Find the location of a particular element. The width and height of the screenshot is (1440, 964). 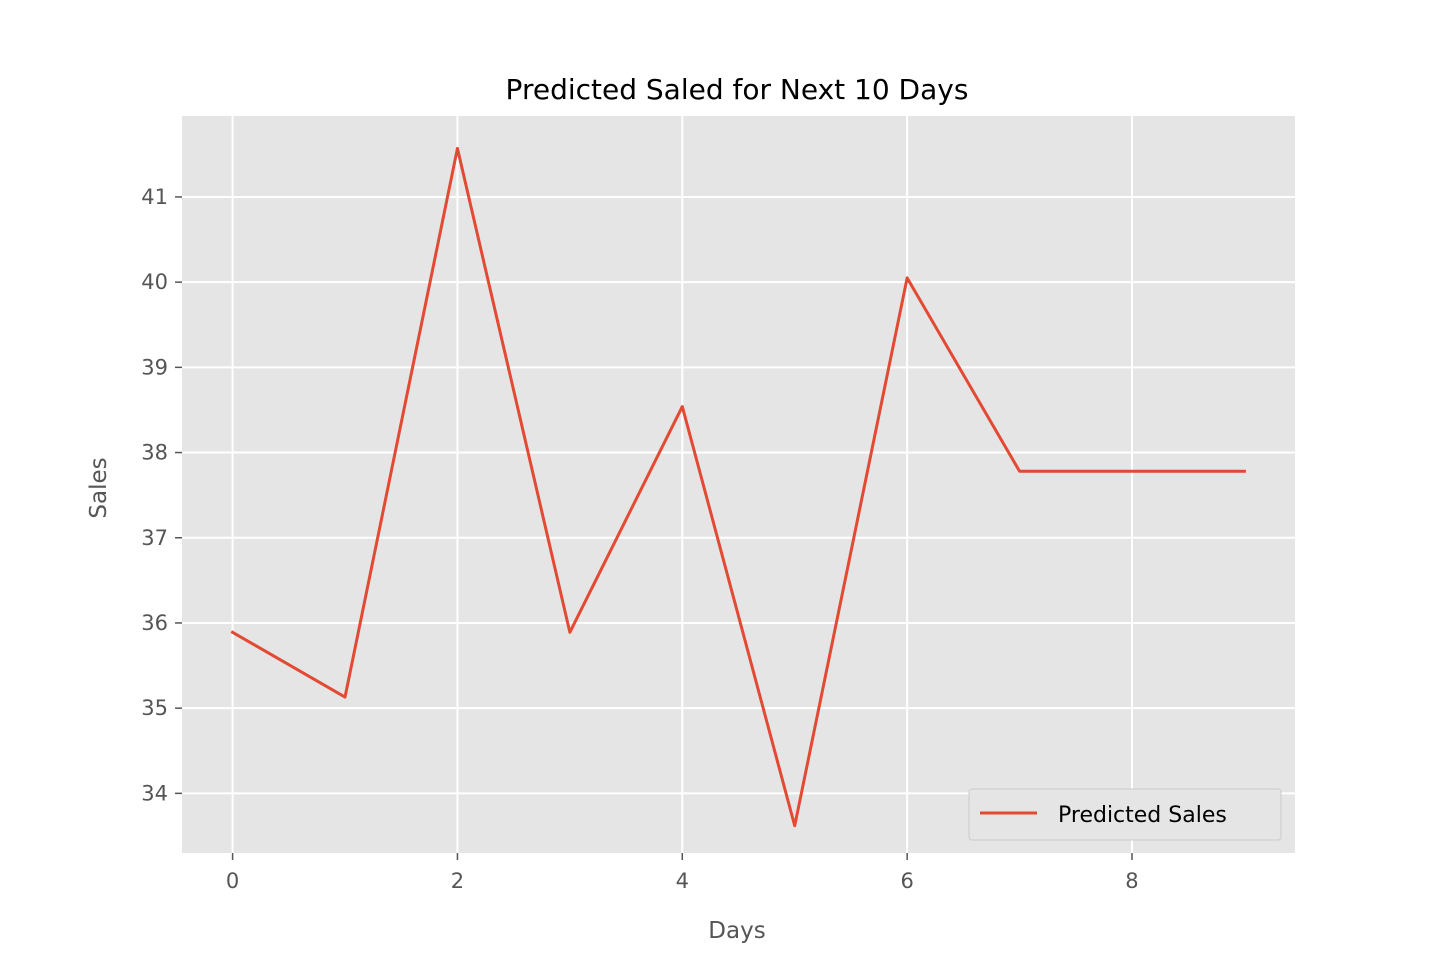

y-tick-label: 36 is located at coordinates (154, 623).